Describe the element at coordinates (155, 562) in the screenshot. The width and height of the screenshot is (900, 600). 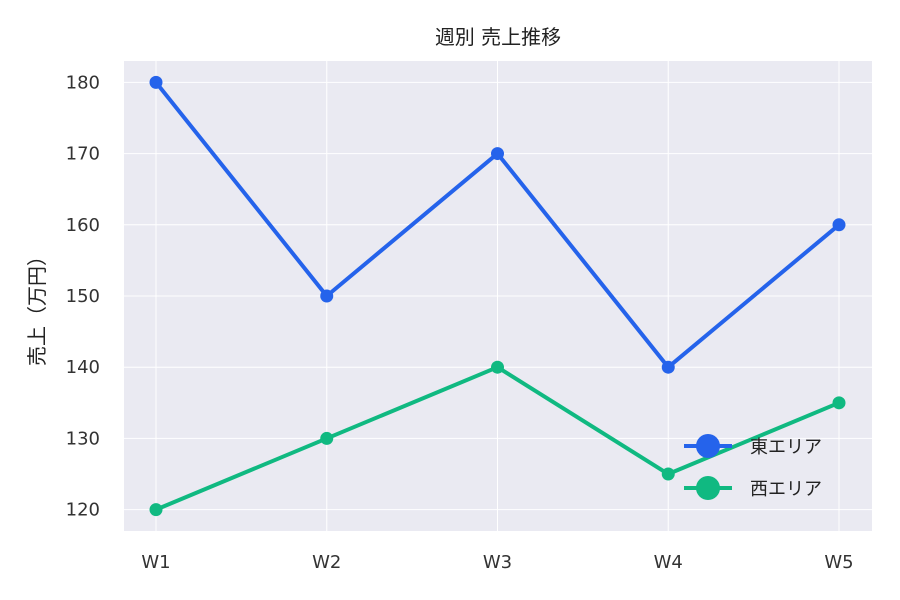
I see `x-tick-label: W1` at that location.